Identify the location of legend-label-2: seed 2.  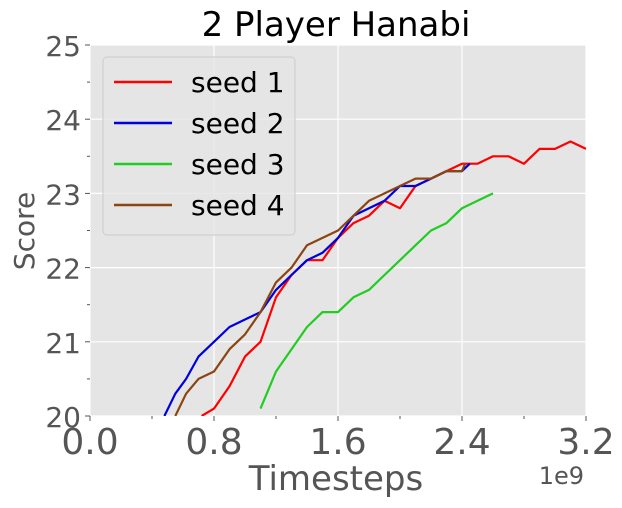
(238, 123).